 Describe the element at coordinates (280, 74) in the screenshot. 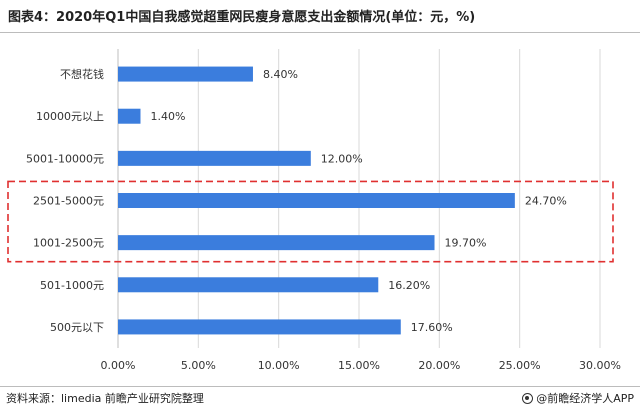

I see `data-label: 8.40%` at that location.